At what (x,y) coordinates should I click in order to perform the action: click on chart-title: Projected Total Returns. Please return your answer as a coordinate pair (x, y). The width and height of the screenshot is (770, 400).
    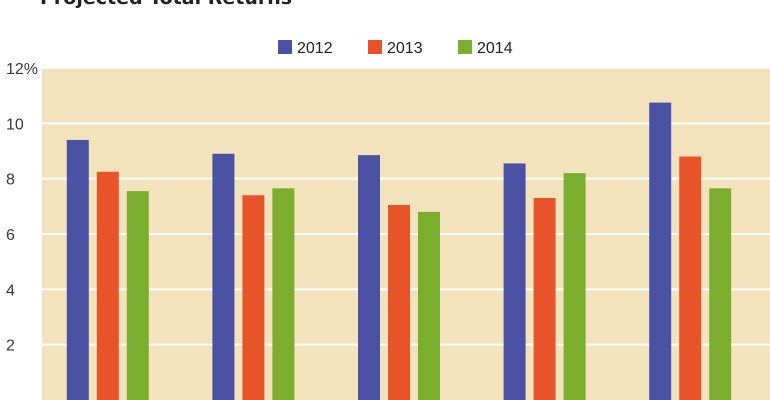
    Looking at the image, I should click on (166, 4).